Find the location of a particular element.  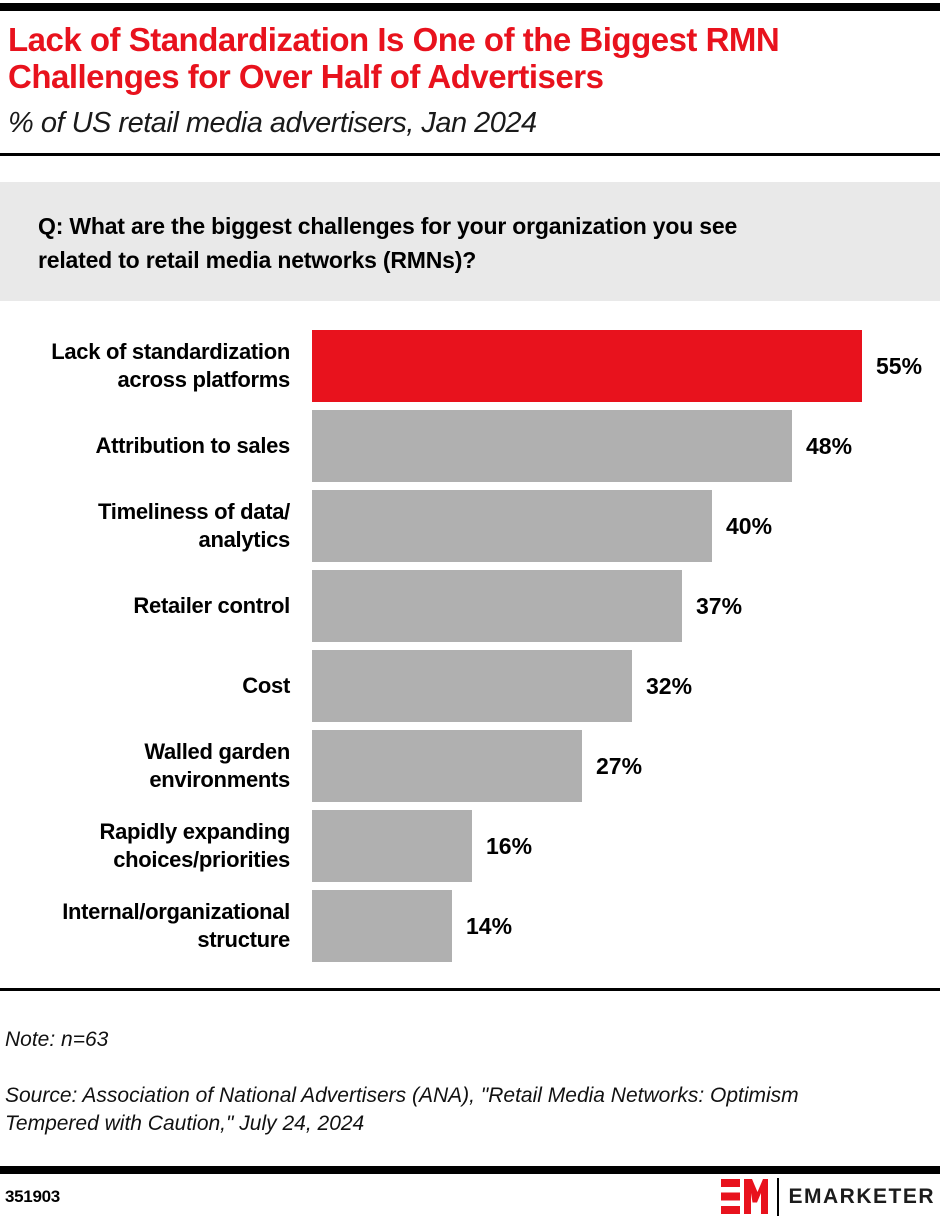

footnote-divider is located at coordinates (470, 989).